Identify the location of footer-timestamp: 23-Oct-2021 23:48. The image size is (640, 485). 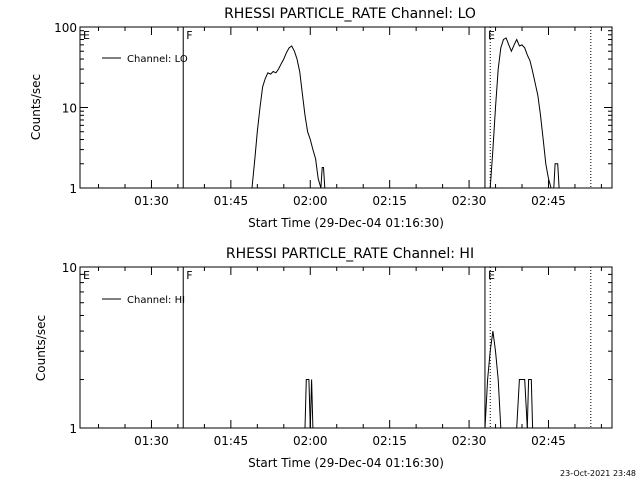
(598, 473).